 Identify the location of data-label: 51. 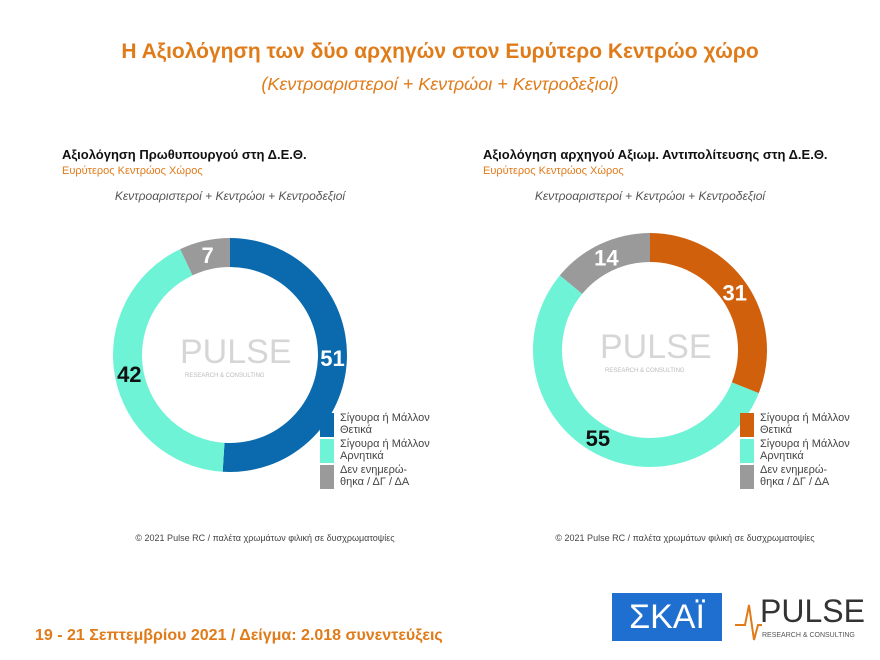
(332, 358).